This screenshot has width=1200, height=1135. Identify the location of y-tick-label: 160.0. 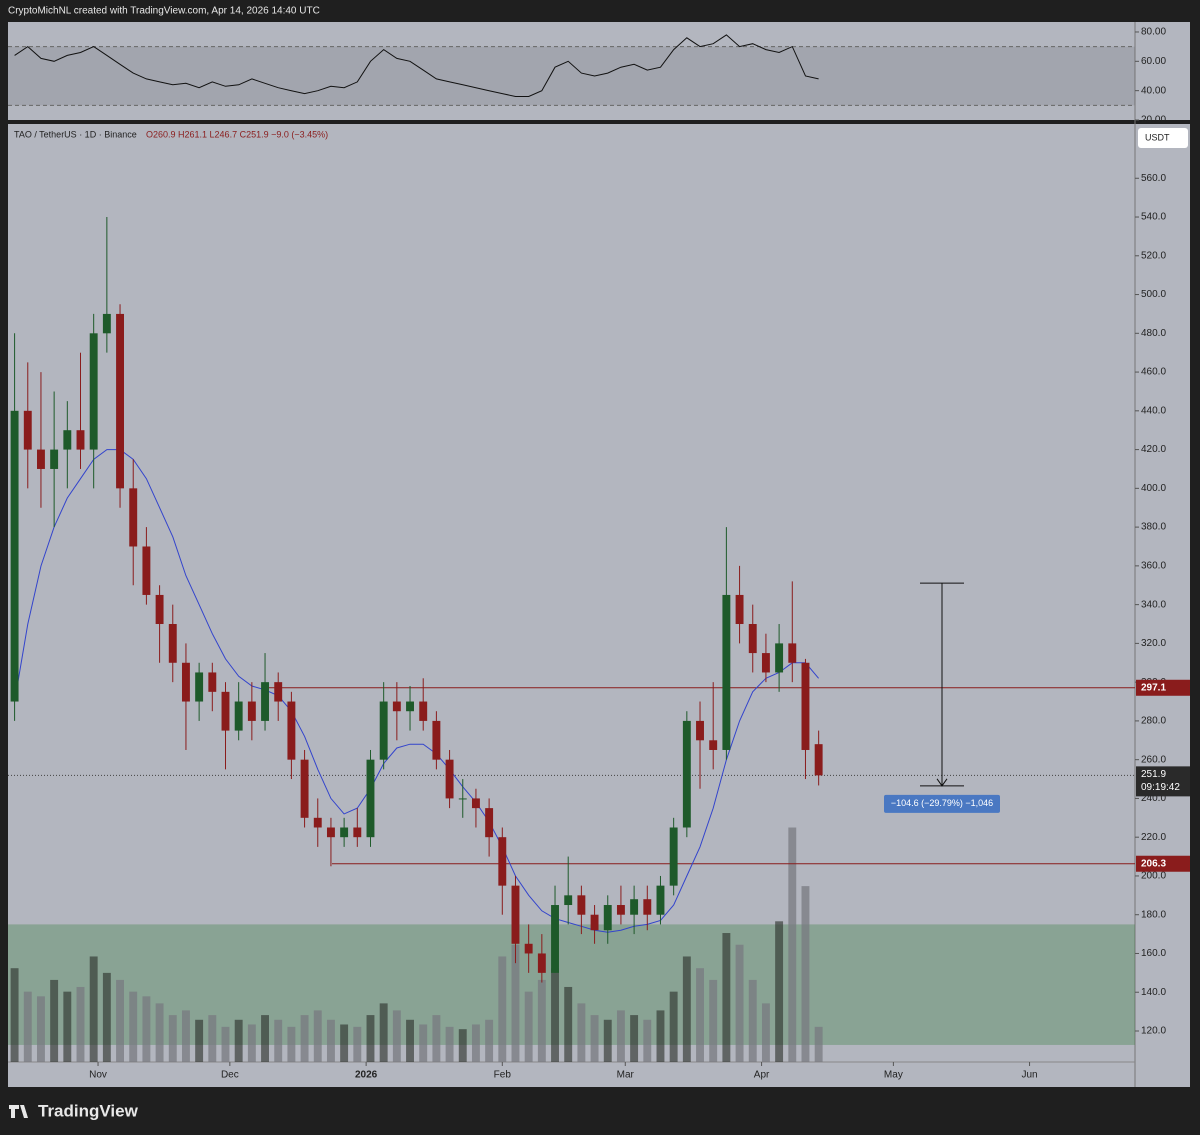
(1153, 953).